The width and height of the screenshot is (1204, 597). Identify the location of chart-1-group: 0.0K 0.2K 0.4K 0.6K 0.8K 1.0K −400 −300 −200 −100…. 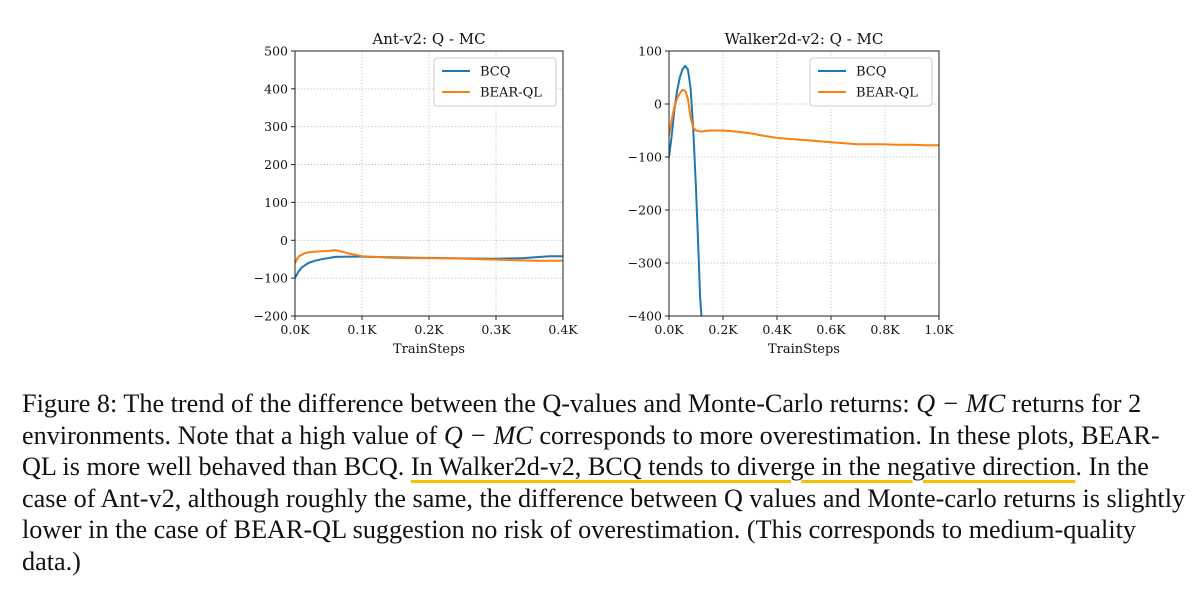
(791, 193).